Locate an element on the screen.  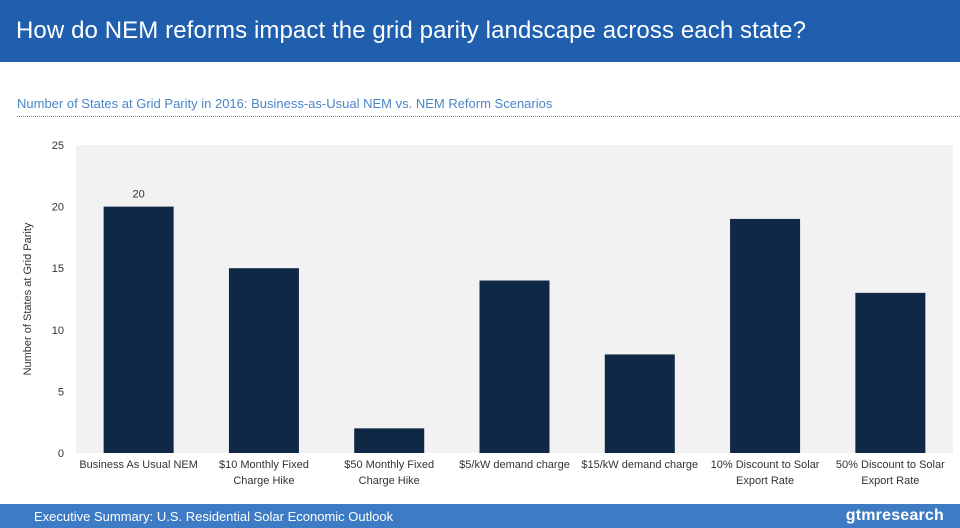
x-category-label: Business As Usual NEM is located at coordinates (138, 465).